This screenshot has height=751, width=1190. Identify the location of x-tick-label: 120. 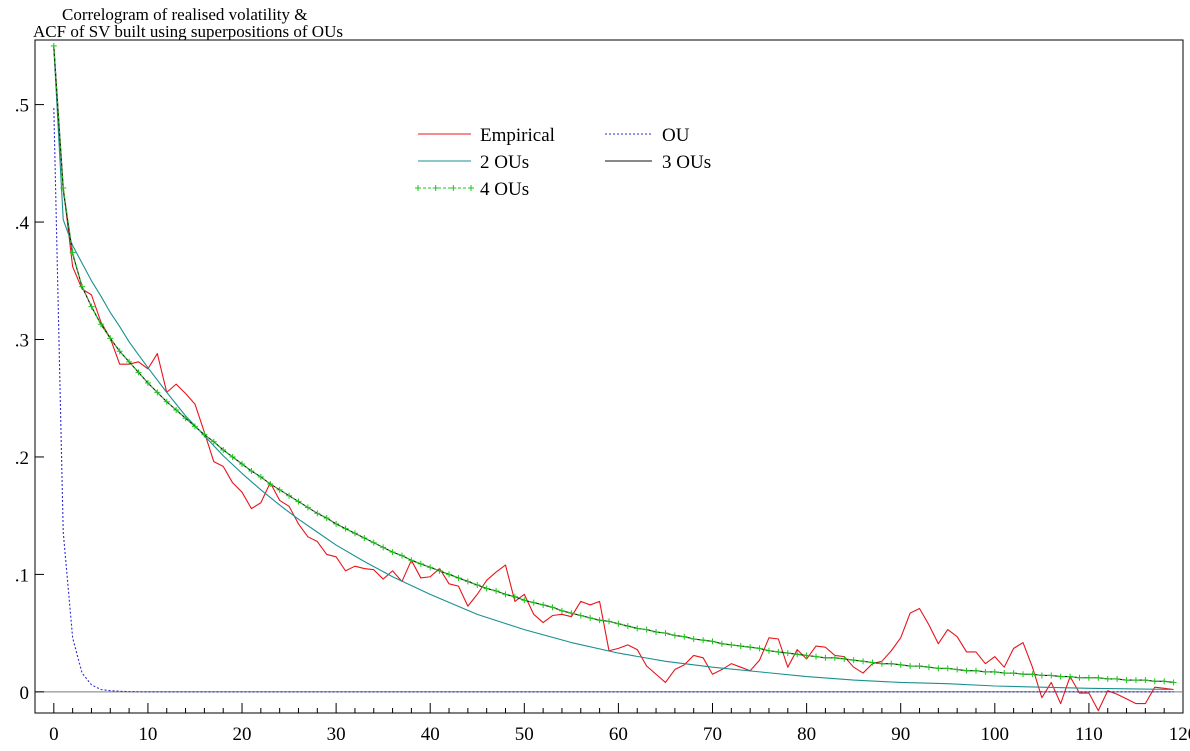
(1179, 734).